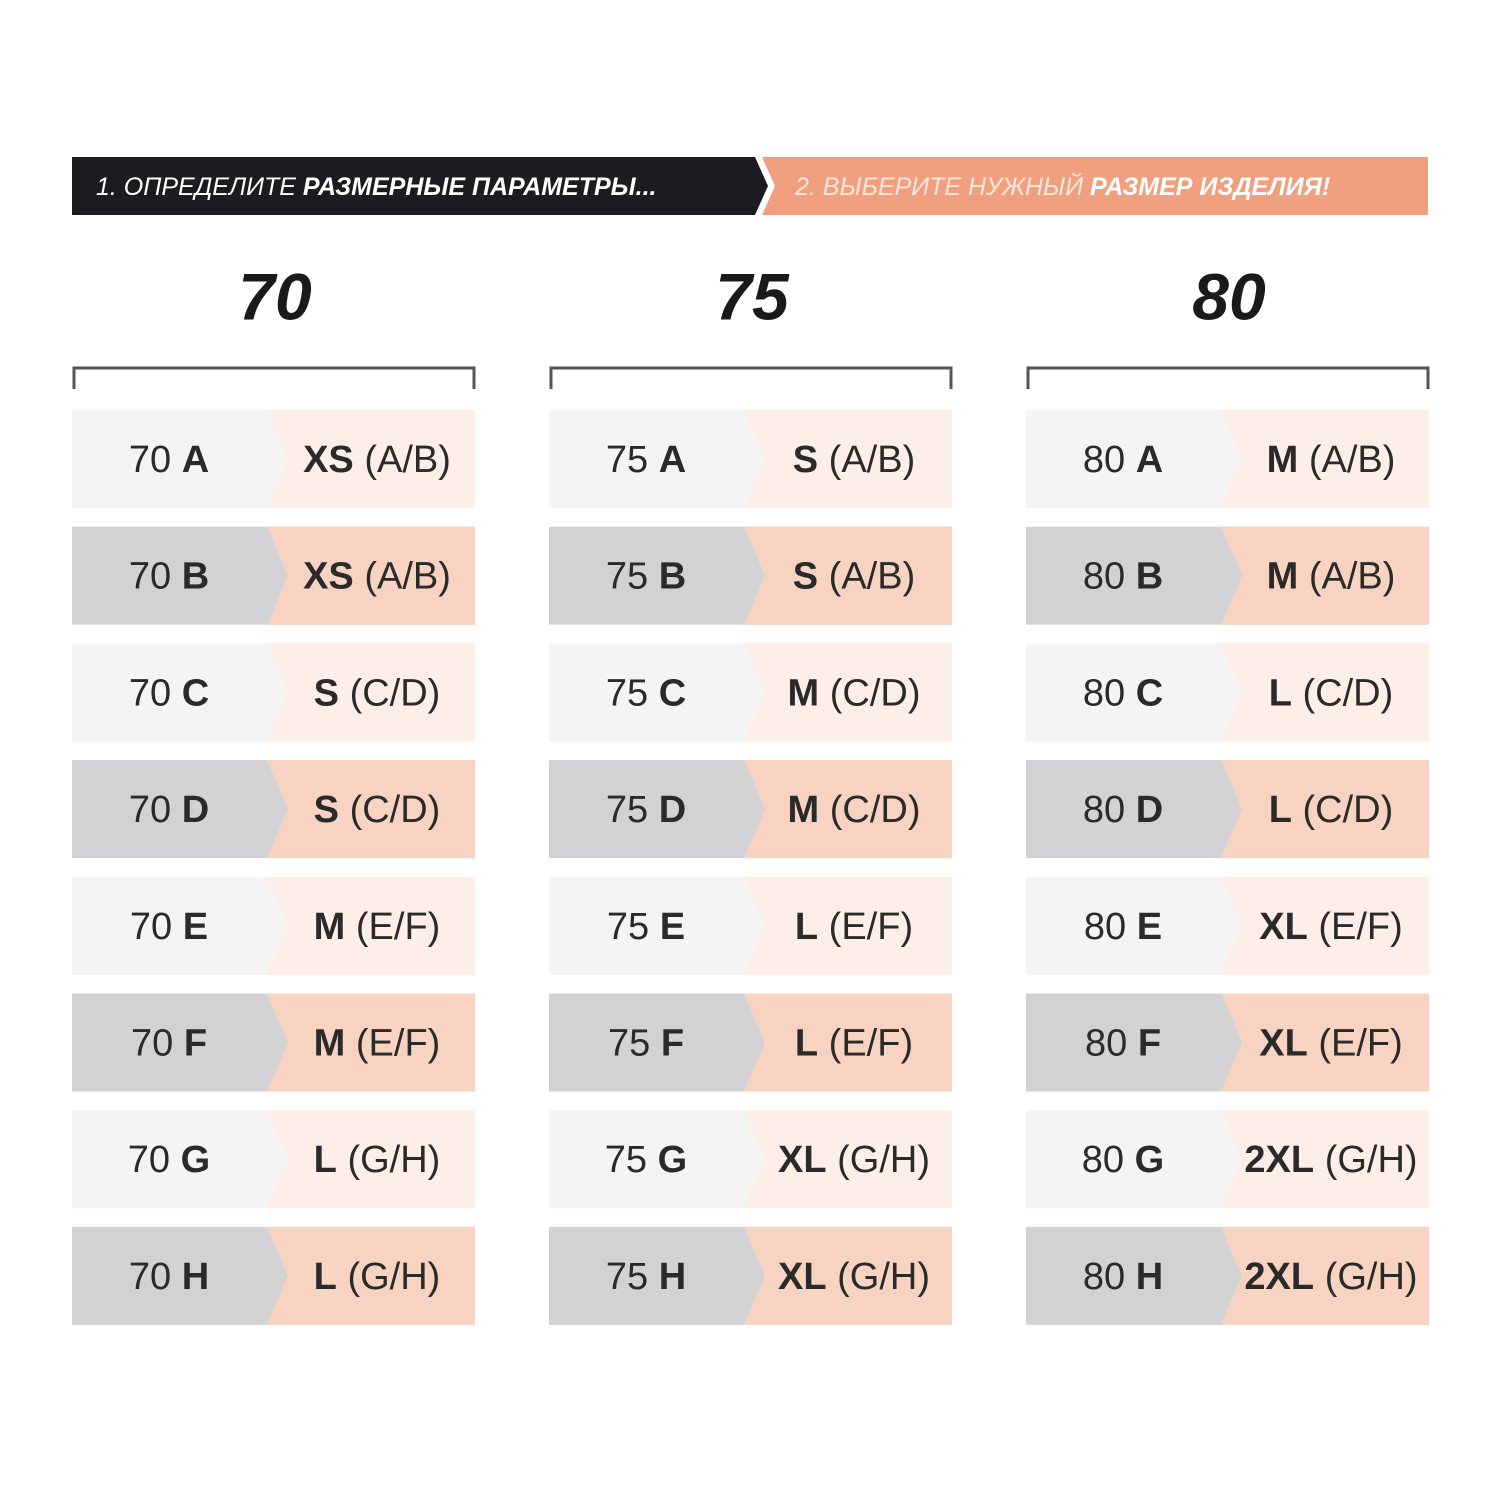  What do you see at coordinates (1123, 693) in the screenshot?
I see `bra-size: 80 C` at bounding box center [1123, 693].